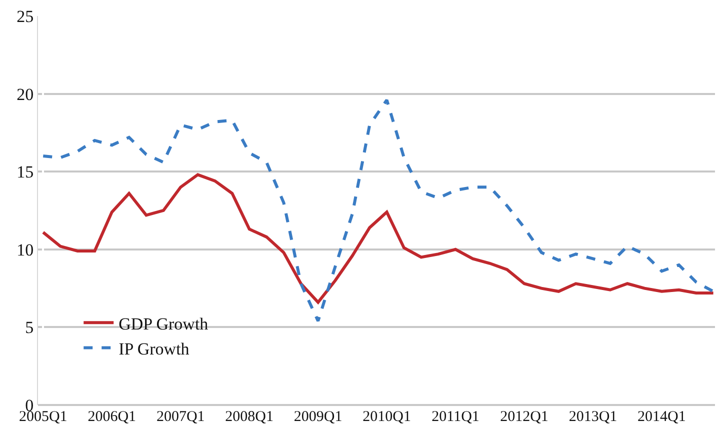 The width and height of the screenshot is (721, 437). I want to click on x-tick-label: 2011Q1, so click(456, 417).